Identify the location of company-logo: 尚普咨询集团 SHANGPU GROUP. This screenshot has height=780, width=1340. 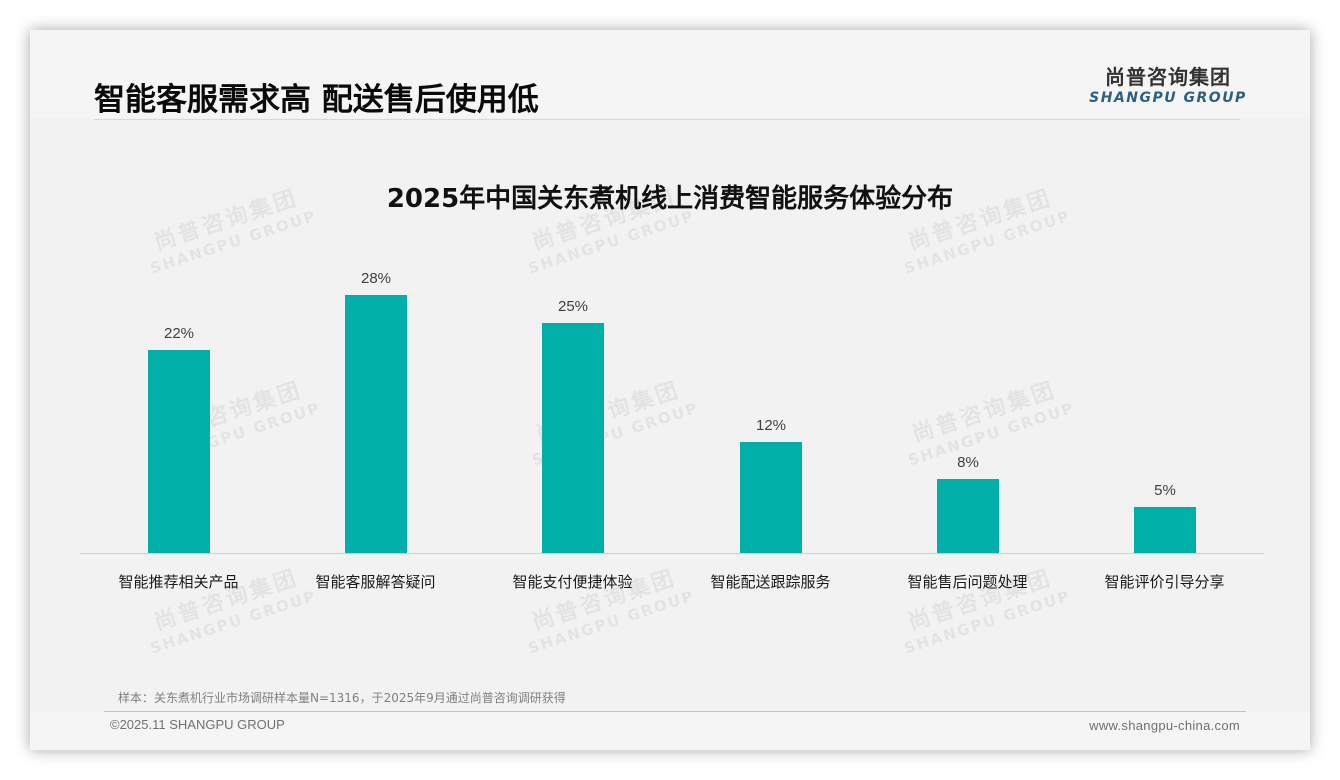
(1168, 85).